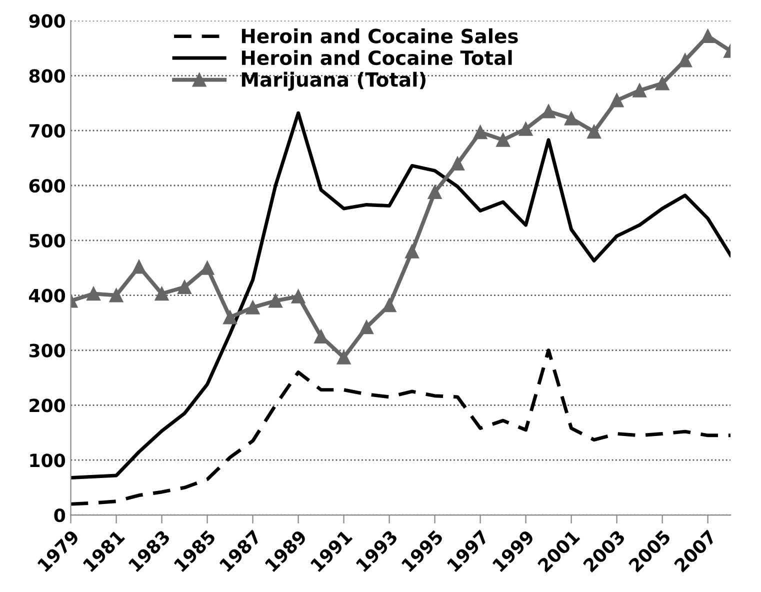 The height and width of the screenshot is (592, 761). I want to click on y-tick-label: 400, so click(47, 295).